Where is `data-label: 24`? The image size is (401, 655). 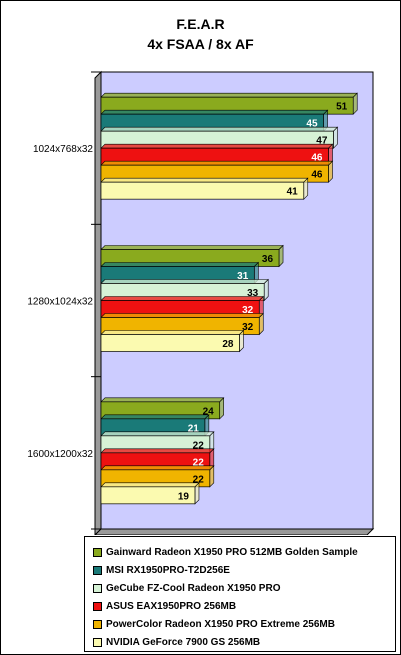
data-label: 24 is located at coordinates (209, 411).